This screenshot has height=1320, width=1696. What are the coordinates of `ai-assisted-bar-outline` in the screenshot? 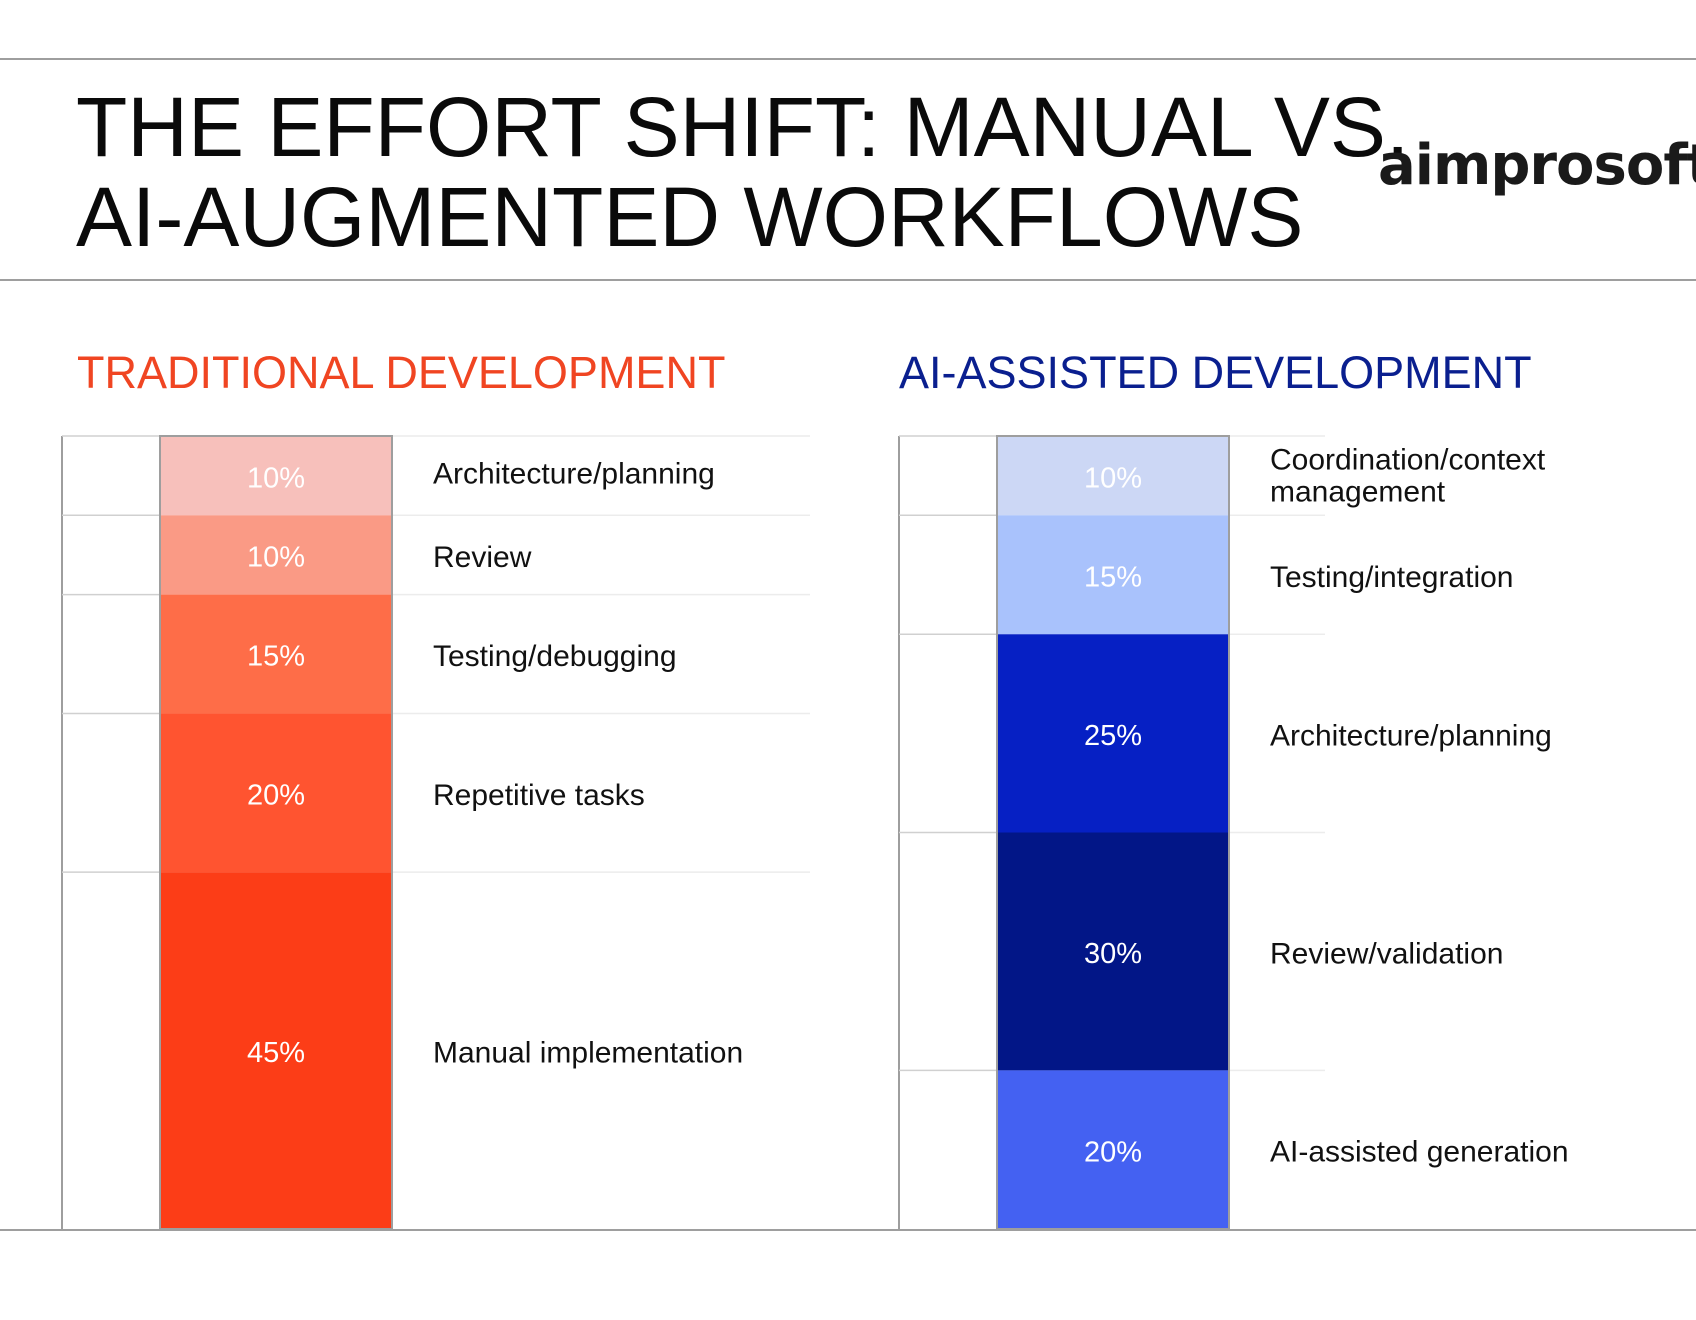 It's located at (1113, 832).